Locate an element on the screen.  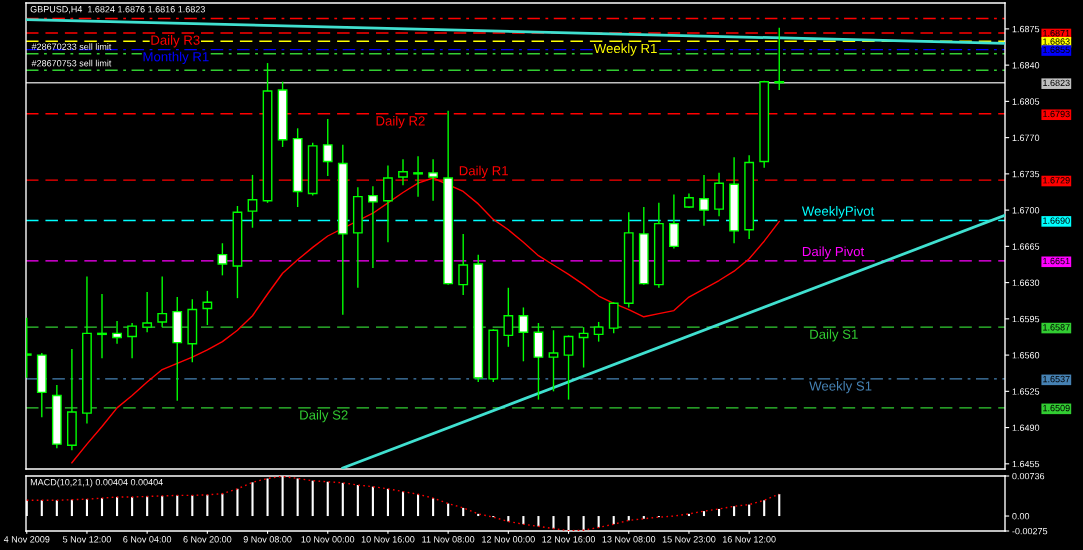
x-tick-label: 11 Nov 08:00 is located at coordinates (448, 539).